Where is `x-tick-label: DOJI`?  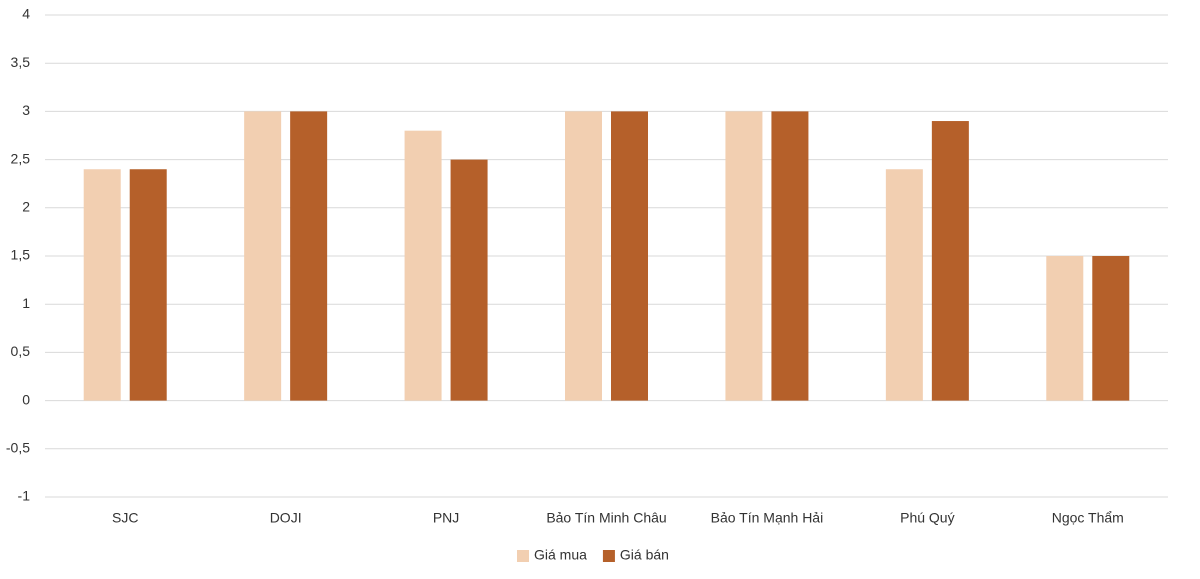 x-tick-label: DOJI is located at coordinates (286, 518).